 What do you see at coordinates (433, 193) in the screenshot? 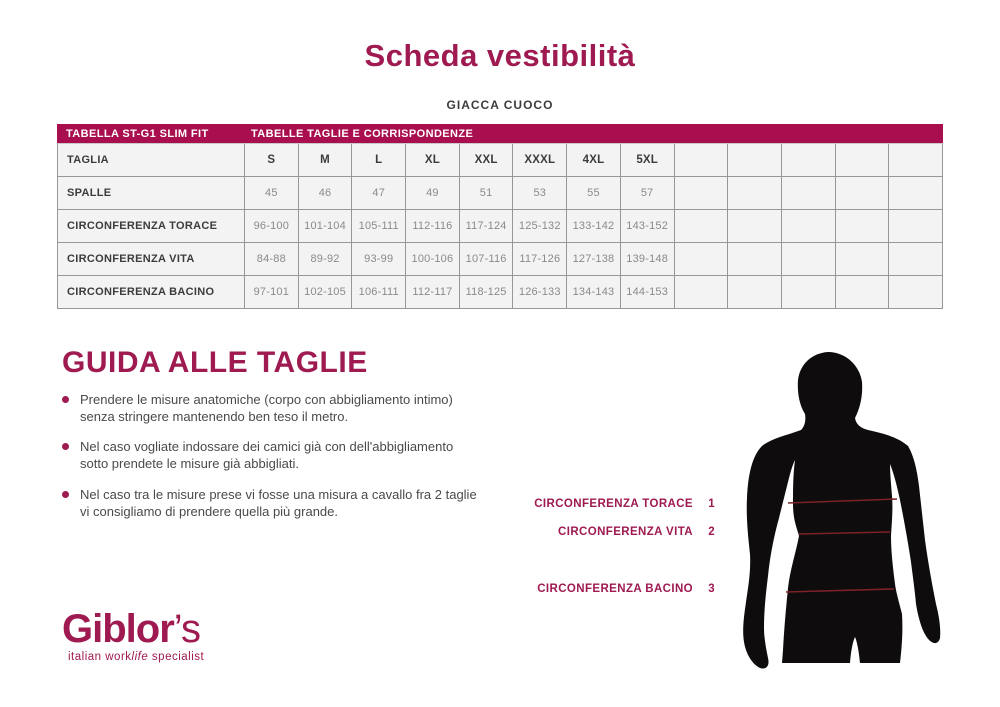
I see `value-cell: 49` at bounding box center [433, 193].